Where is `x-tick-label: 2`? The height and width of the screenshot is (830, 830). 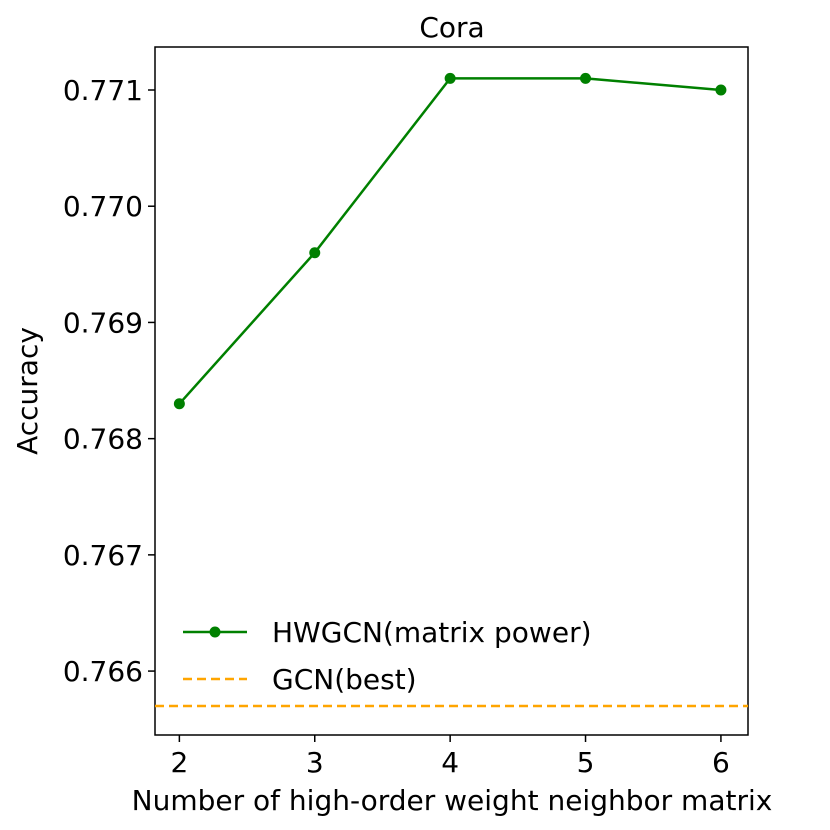
x-tick-label: 2 is located at coordinates (179, 762).